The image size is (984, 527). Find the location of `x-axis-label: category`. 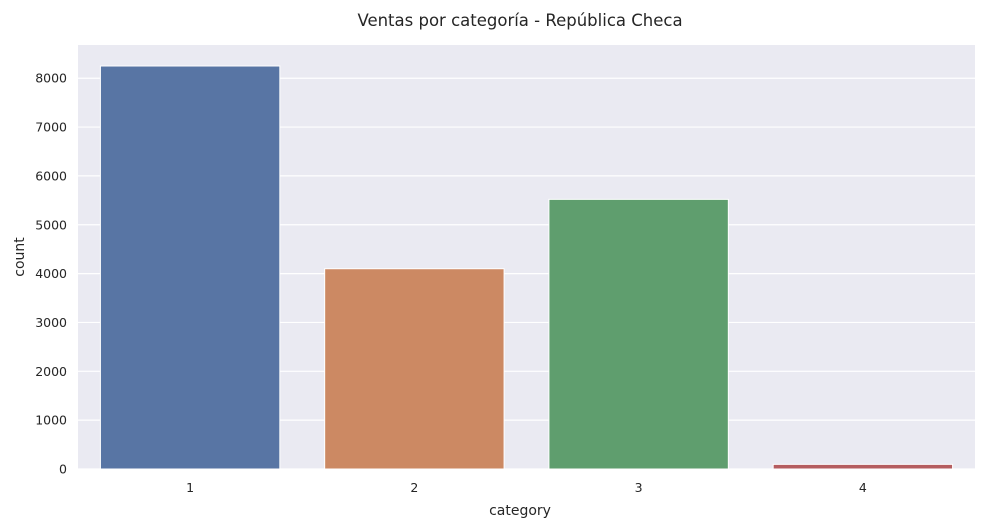

x-axis-label: category is located at coordinates (520, 511).